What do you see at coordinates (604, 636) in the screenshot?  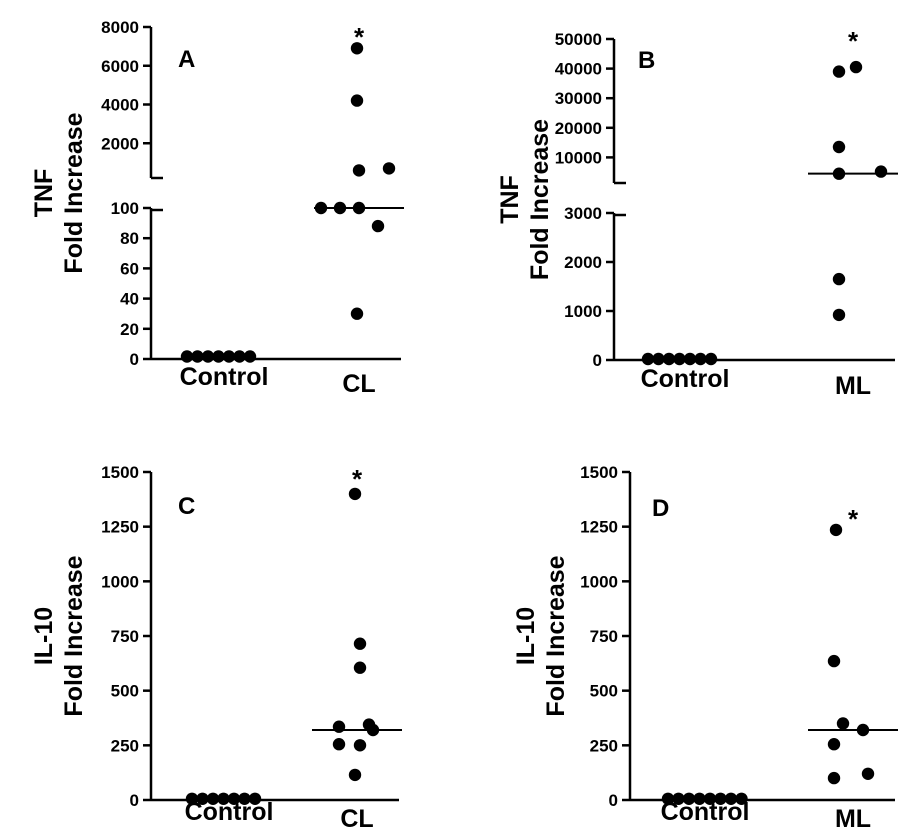 I see `y-tick-label: 750` at bounding box center [604, 636].